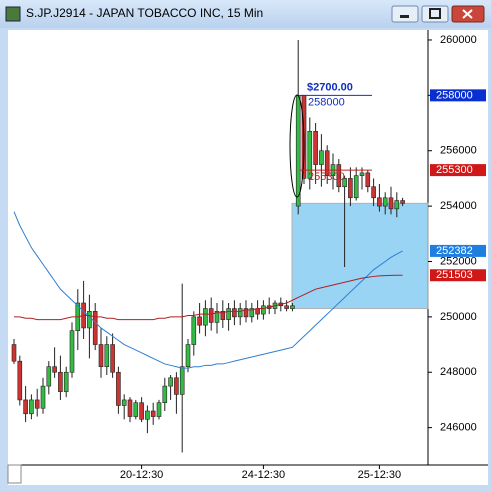  Describe the element at coordinates (144, 13) in the screenshot. I see `window-title: S.JP.J2914 - JAPAN TOBACCO INC, 15 Min` at that location.